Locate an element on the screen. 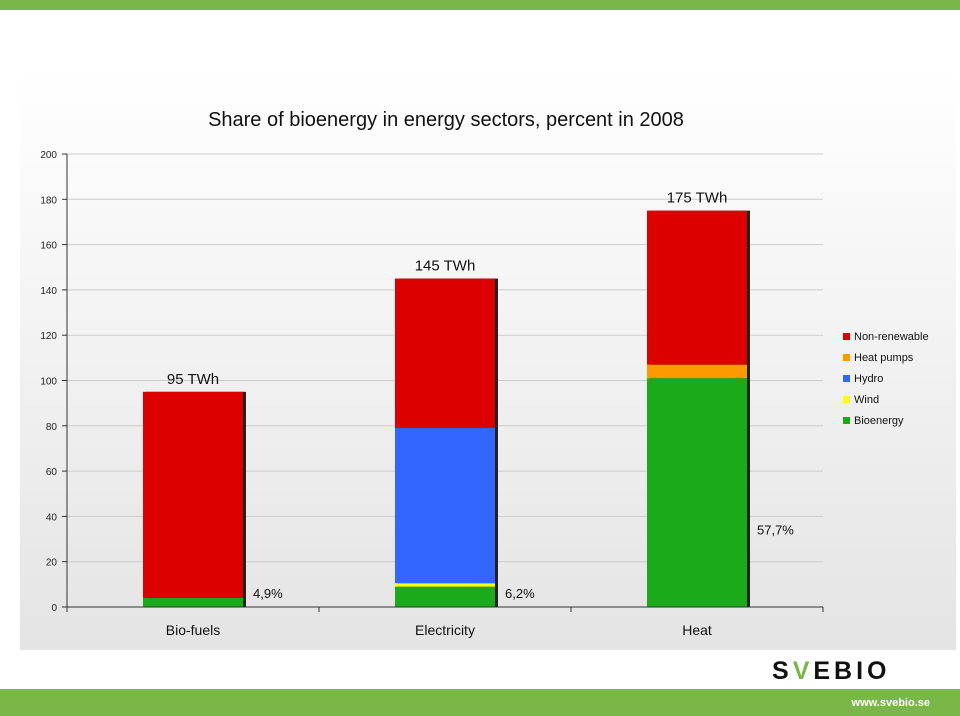 Image resolution: width=960 pixels, height=716 pixels. legend-label: Bioenergy is located at coordinates (879, 421).